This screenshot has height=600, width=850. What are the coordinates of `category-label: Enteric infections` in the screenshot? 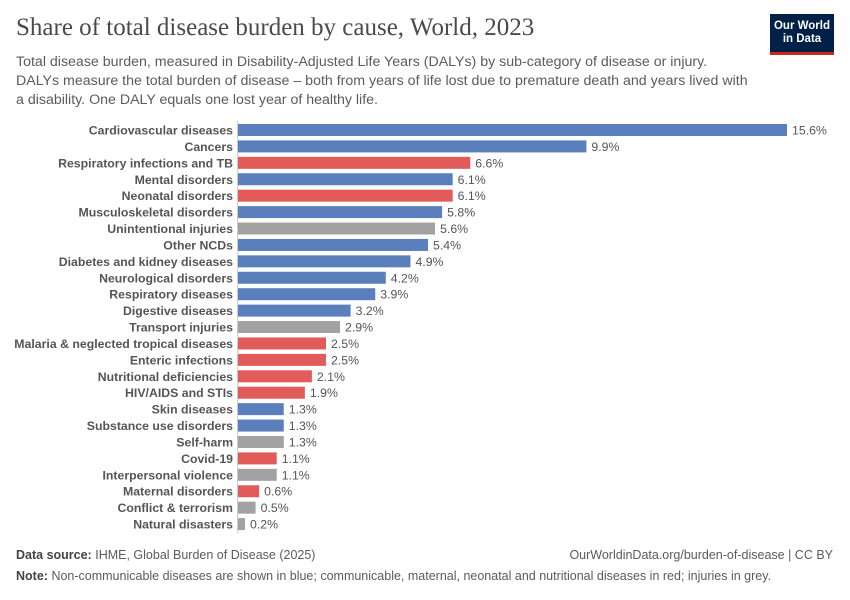 It's located at (181, 360).